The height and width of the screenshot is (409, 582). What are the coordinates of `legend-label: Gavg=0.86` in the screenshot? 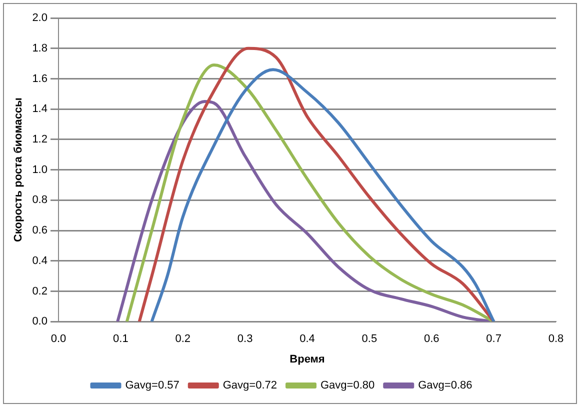 It's located at (445, 386).